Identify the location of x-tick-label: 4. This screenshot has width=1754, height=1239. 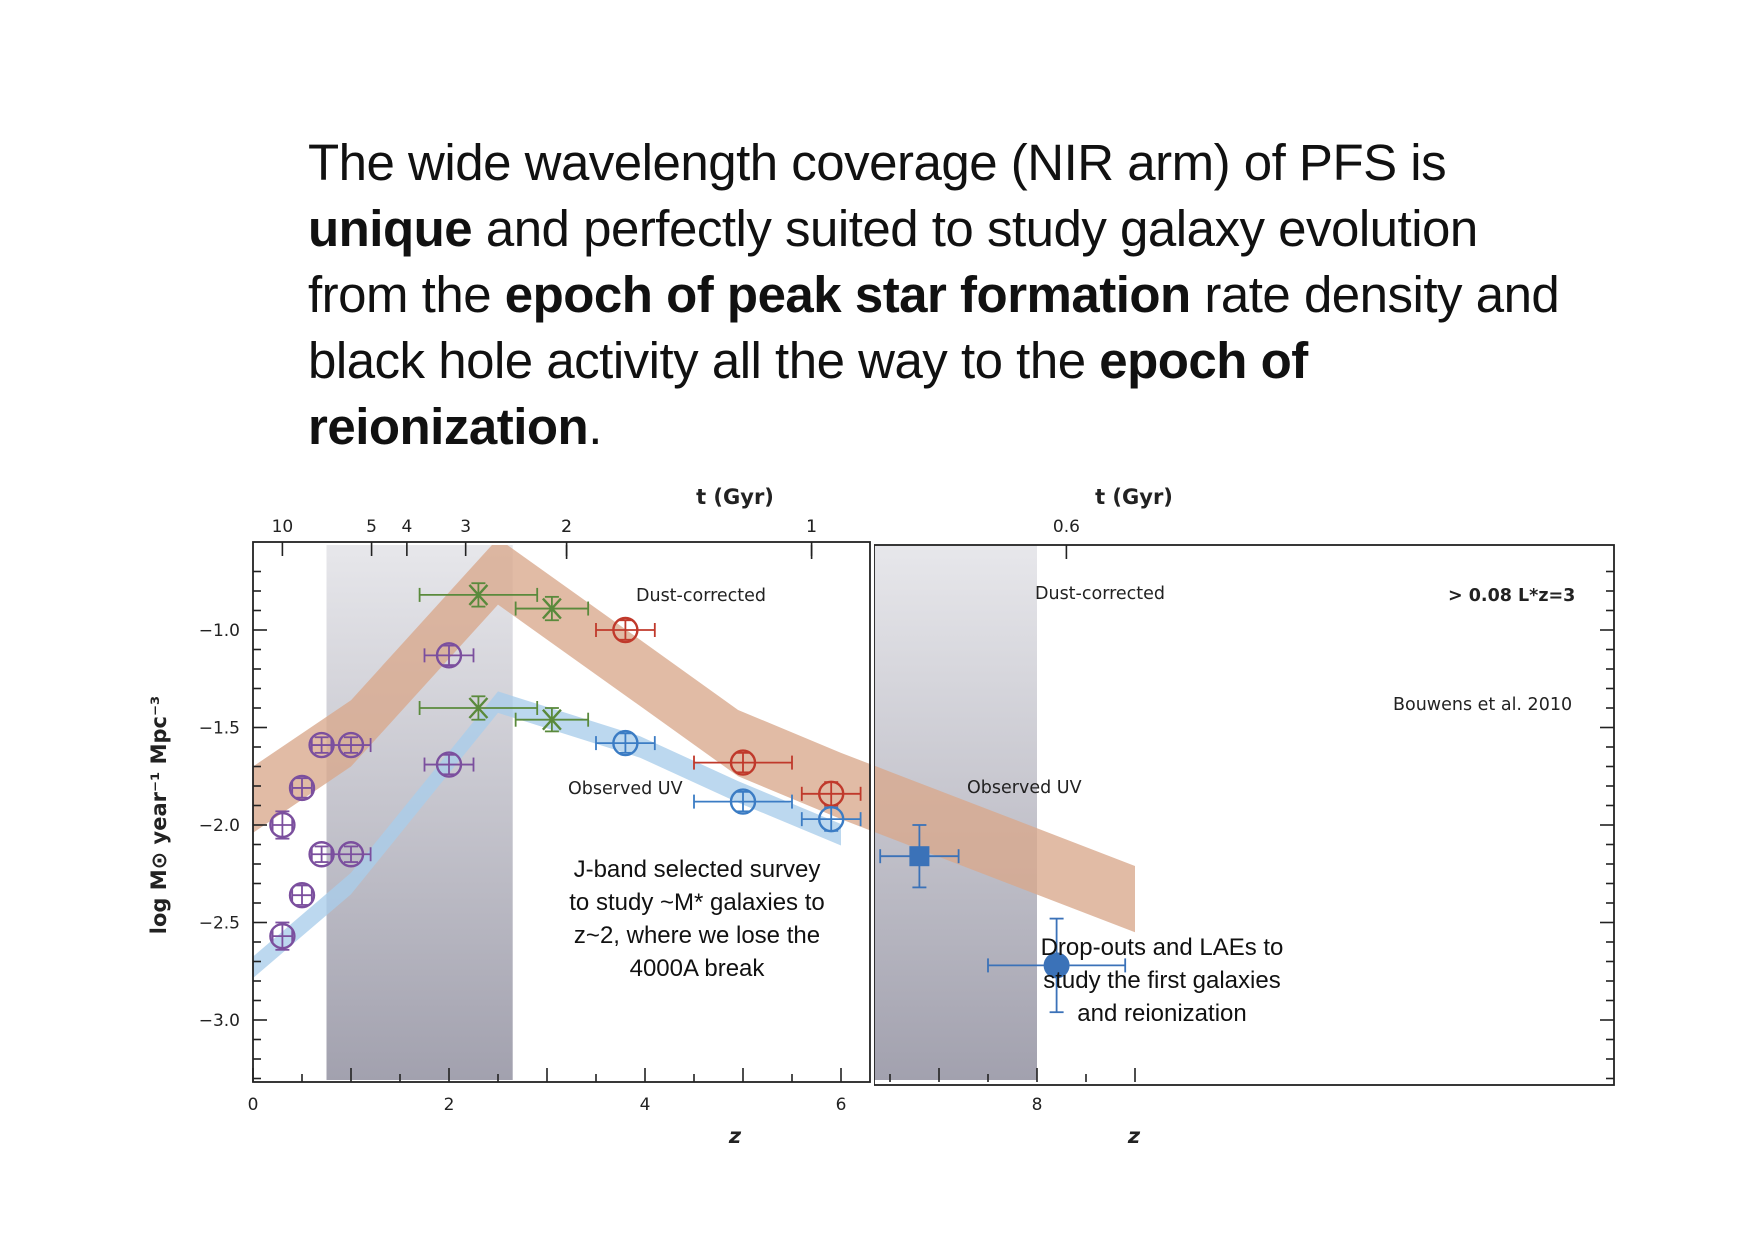
(645, 1105).